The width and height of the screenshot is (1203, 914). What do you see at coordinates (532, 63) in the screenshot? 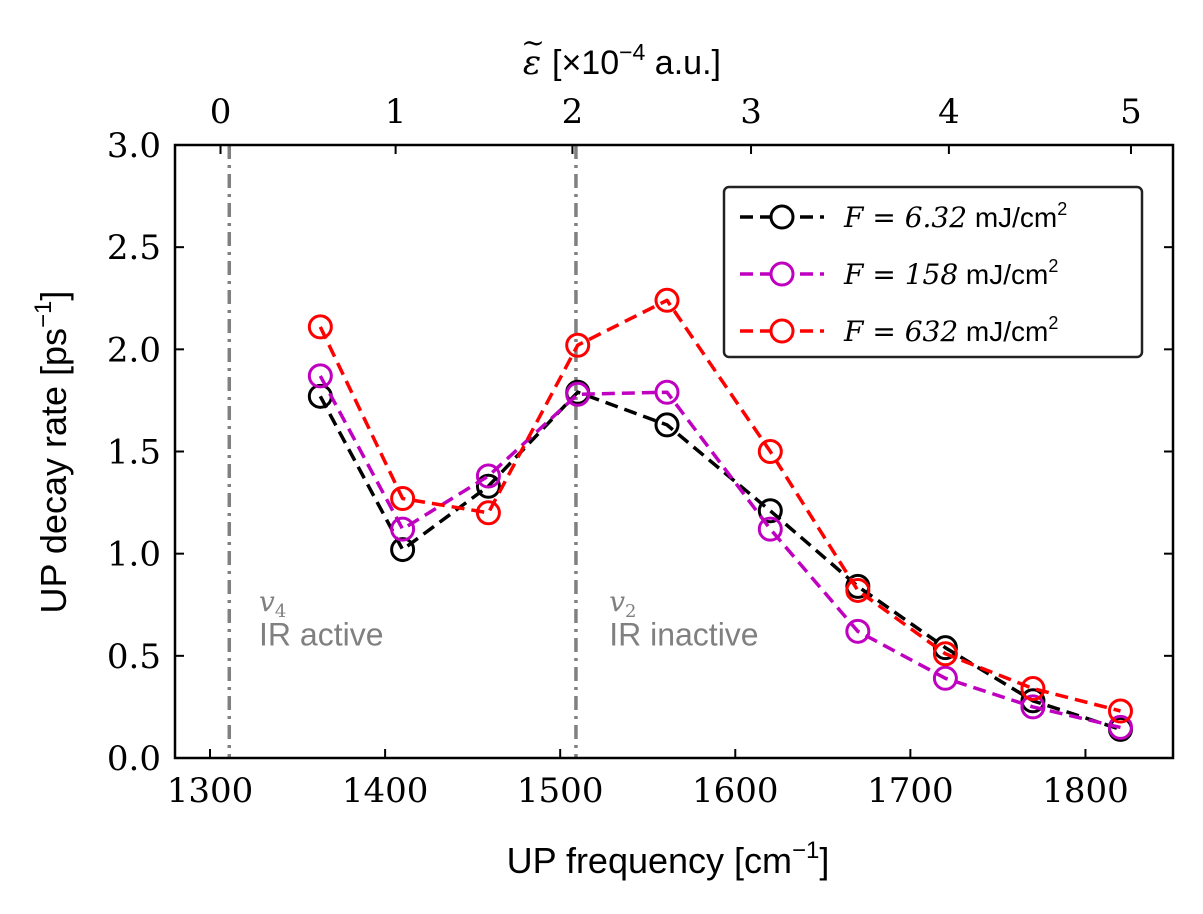
I see `top-axis-epsilon: ε` at bounding box center [532, 63].